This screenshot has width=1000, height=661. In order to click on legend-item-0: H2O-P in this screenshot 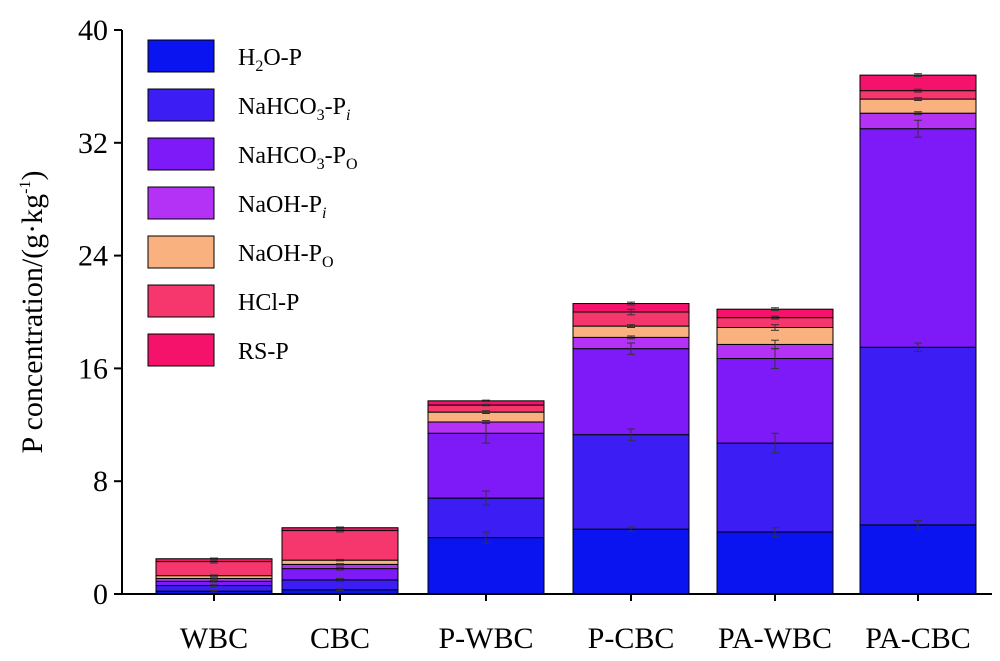, I will do `click(224, 57)`.